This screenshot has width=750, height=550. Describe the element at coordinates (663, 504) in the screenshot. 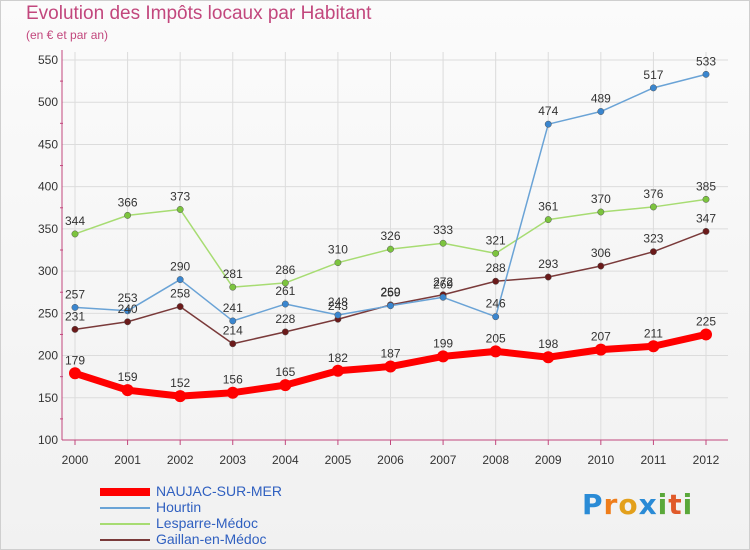

I see `logo-letter: i` at that location.